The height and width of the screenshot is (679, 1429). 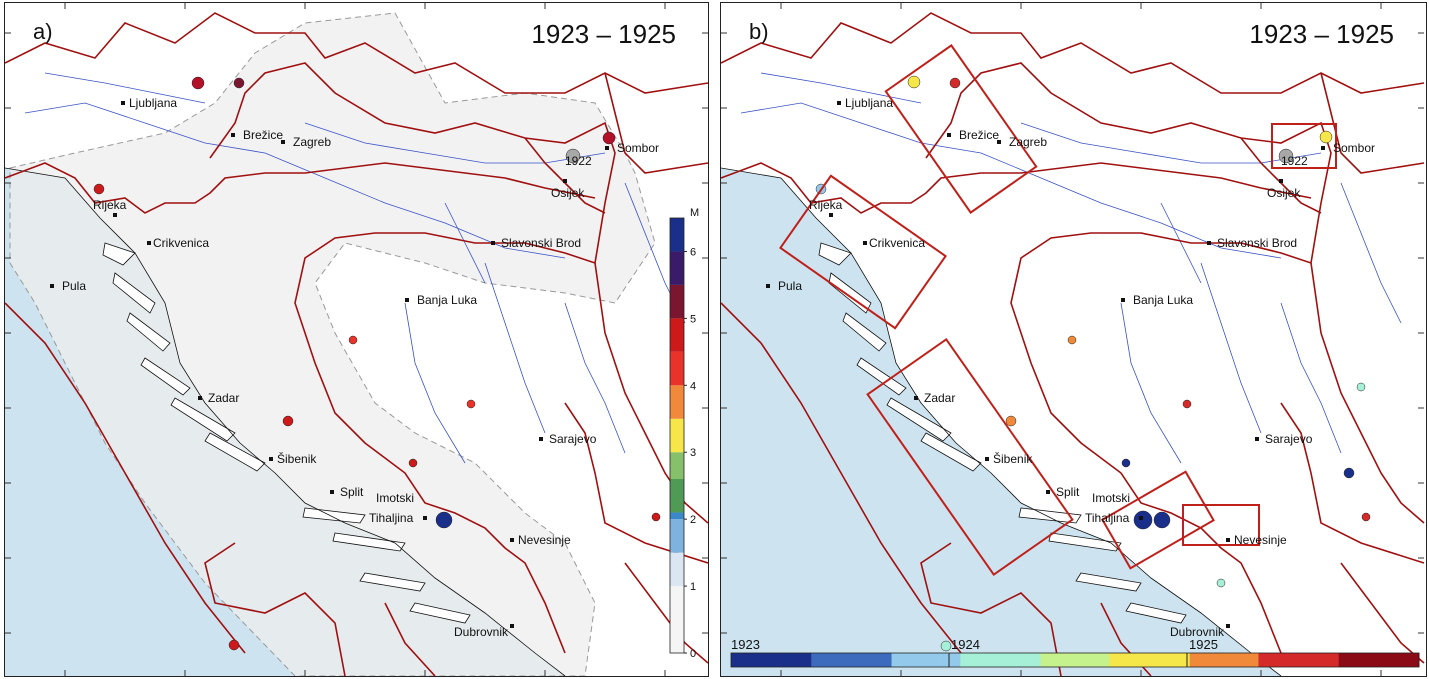 I want to click on city-label: Tihaljina, so click(x=1107, y=518).